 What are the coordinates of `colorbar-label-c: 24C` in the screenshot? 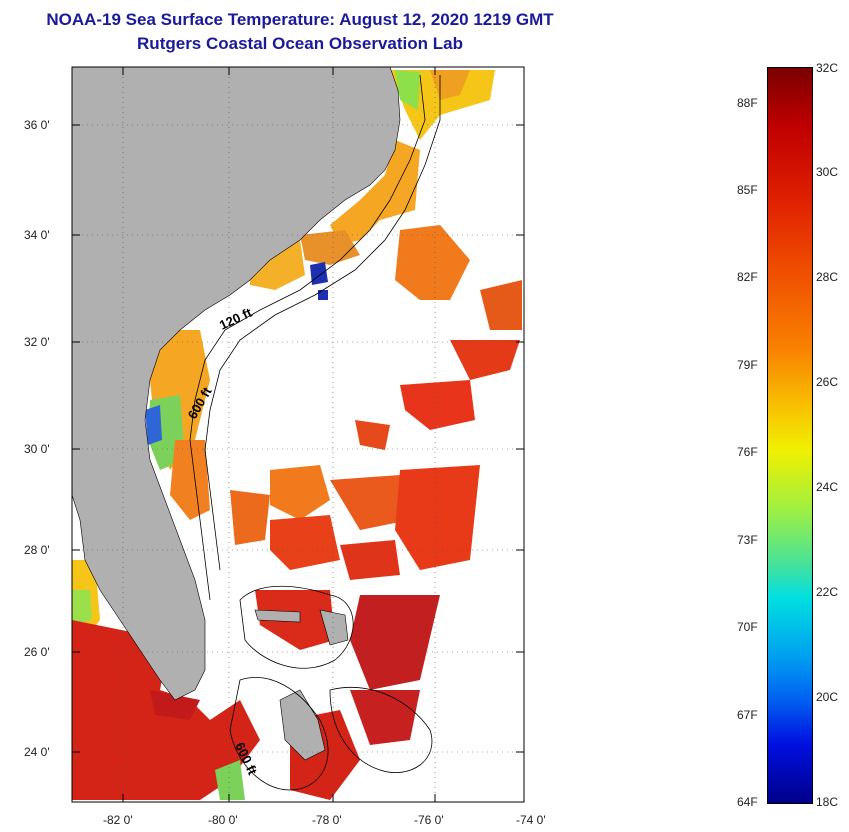 It's located at (827, 487).